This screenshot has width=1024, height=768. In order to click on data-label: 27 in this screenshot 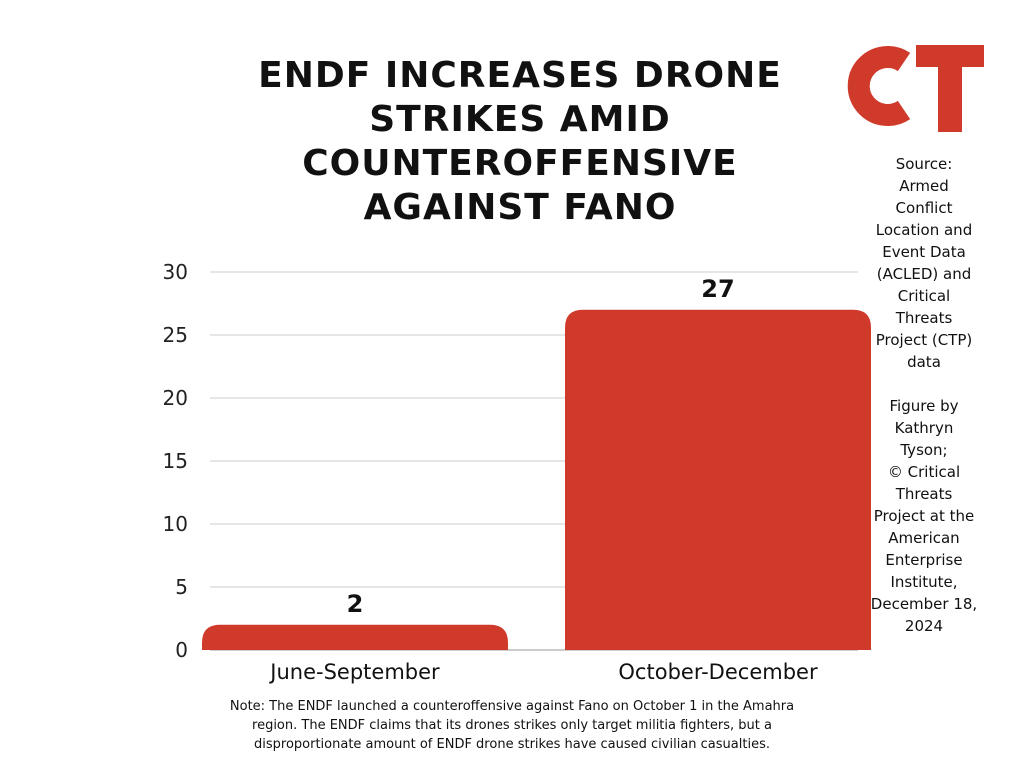, I will do `click(717, 289)`.